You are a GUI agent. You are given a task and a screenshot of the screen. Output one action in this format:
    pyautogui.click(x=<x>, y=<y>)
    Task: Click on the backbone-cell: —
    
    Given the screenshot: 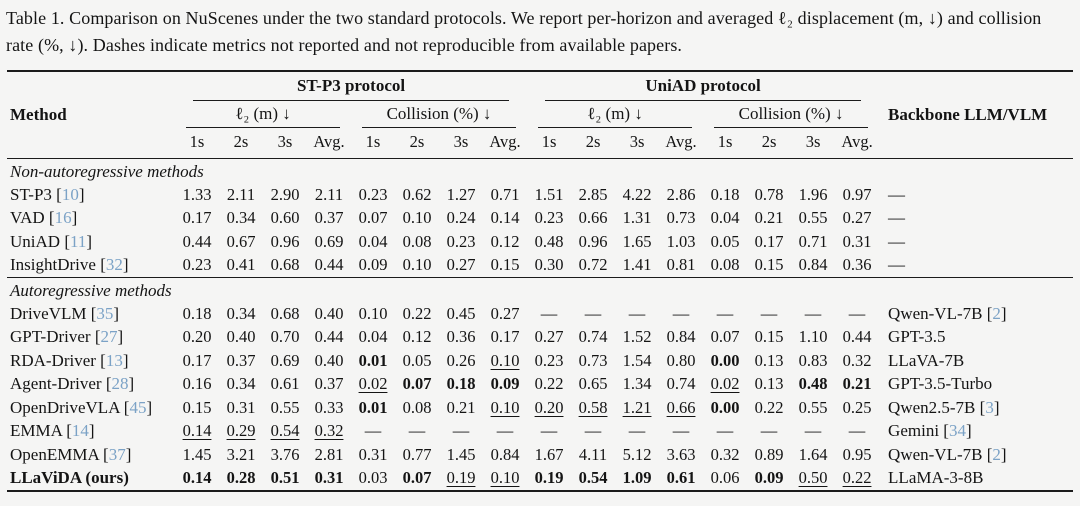 What is the action you would take?
    pyautogui.click(x=976, y=265)
    